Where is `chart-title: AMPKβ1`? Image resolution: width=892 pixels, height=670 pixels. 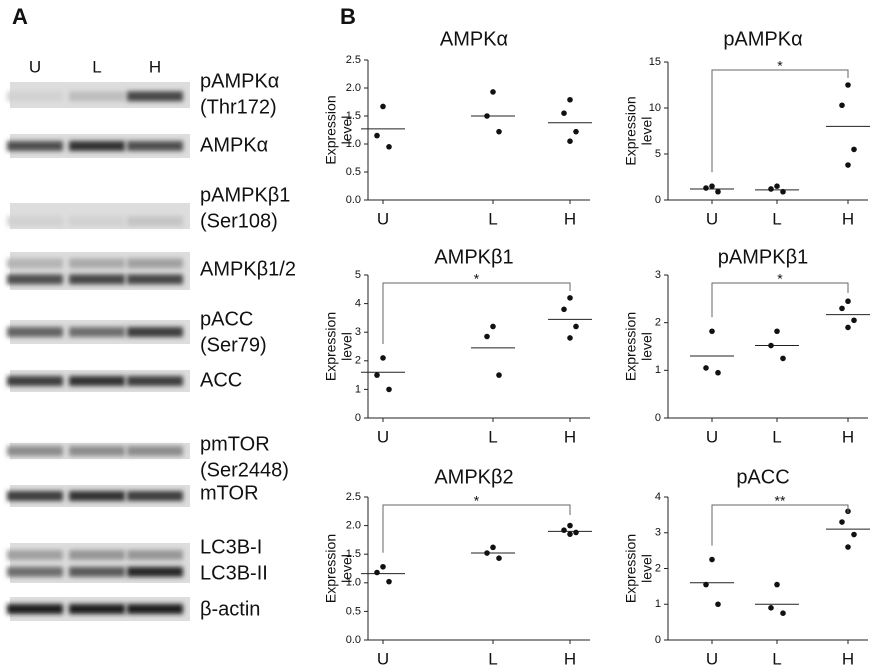 chart-title: AMPKβ1 is located at coordinates (473, 257).